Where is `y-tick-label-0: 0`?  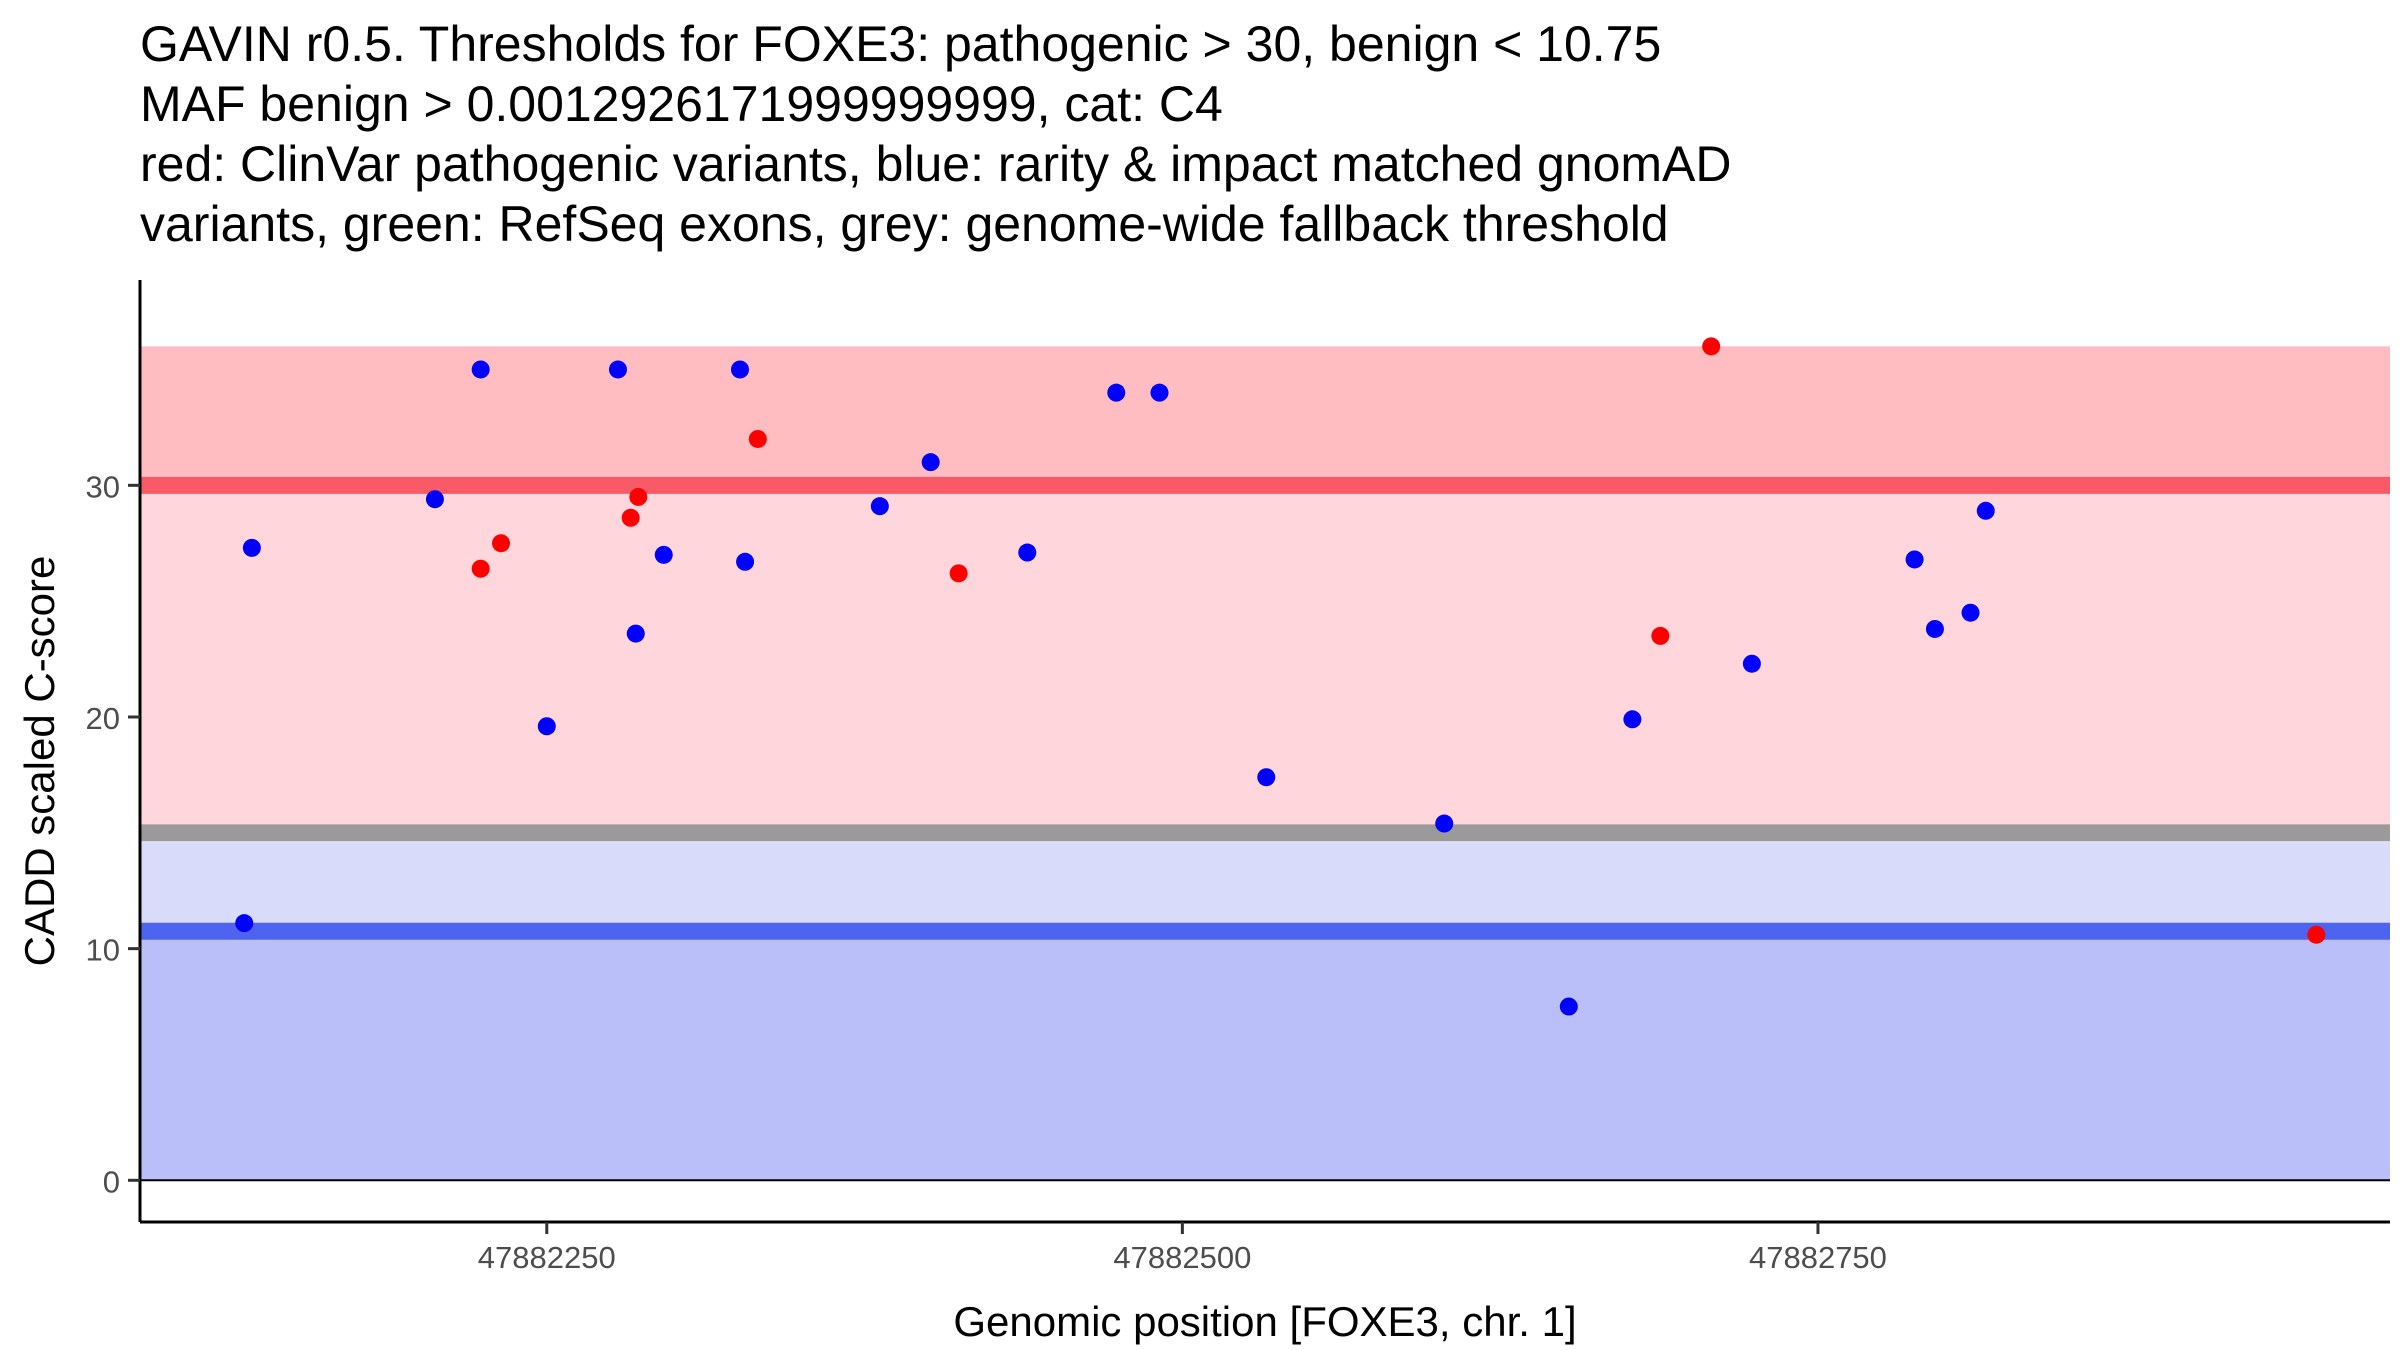
y-tick-label-0: 0 is located at coordinates (111, 1181).